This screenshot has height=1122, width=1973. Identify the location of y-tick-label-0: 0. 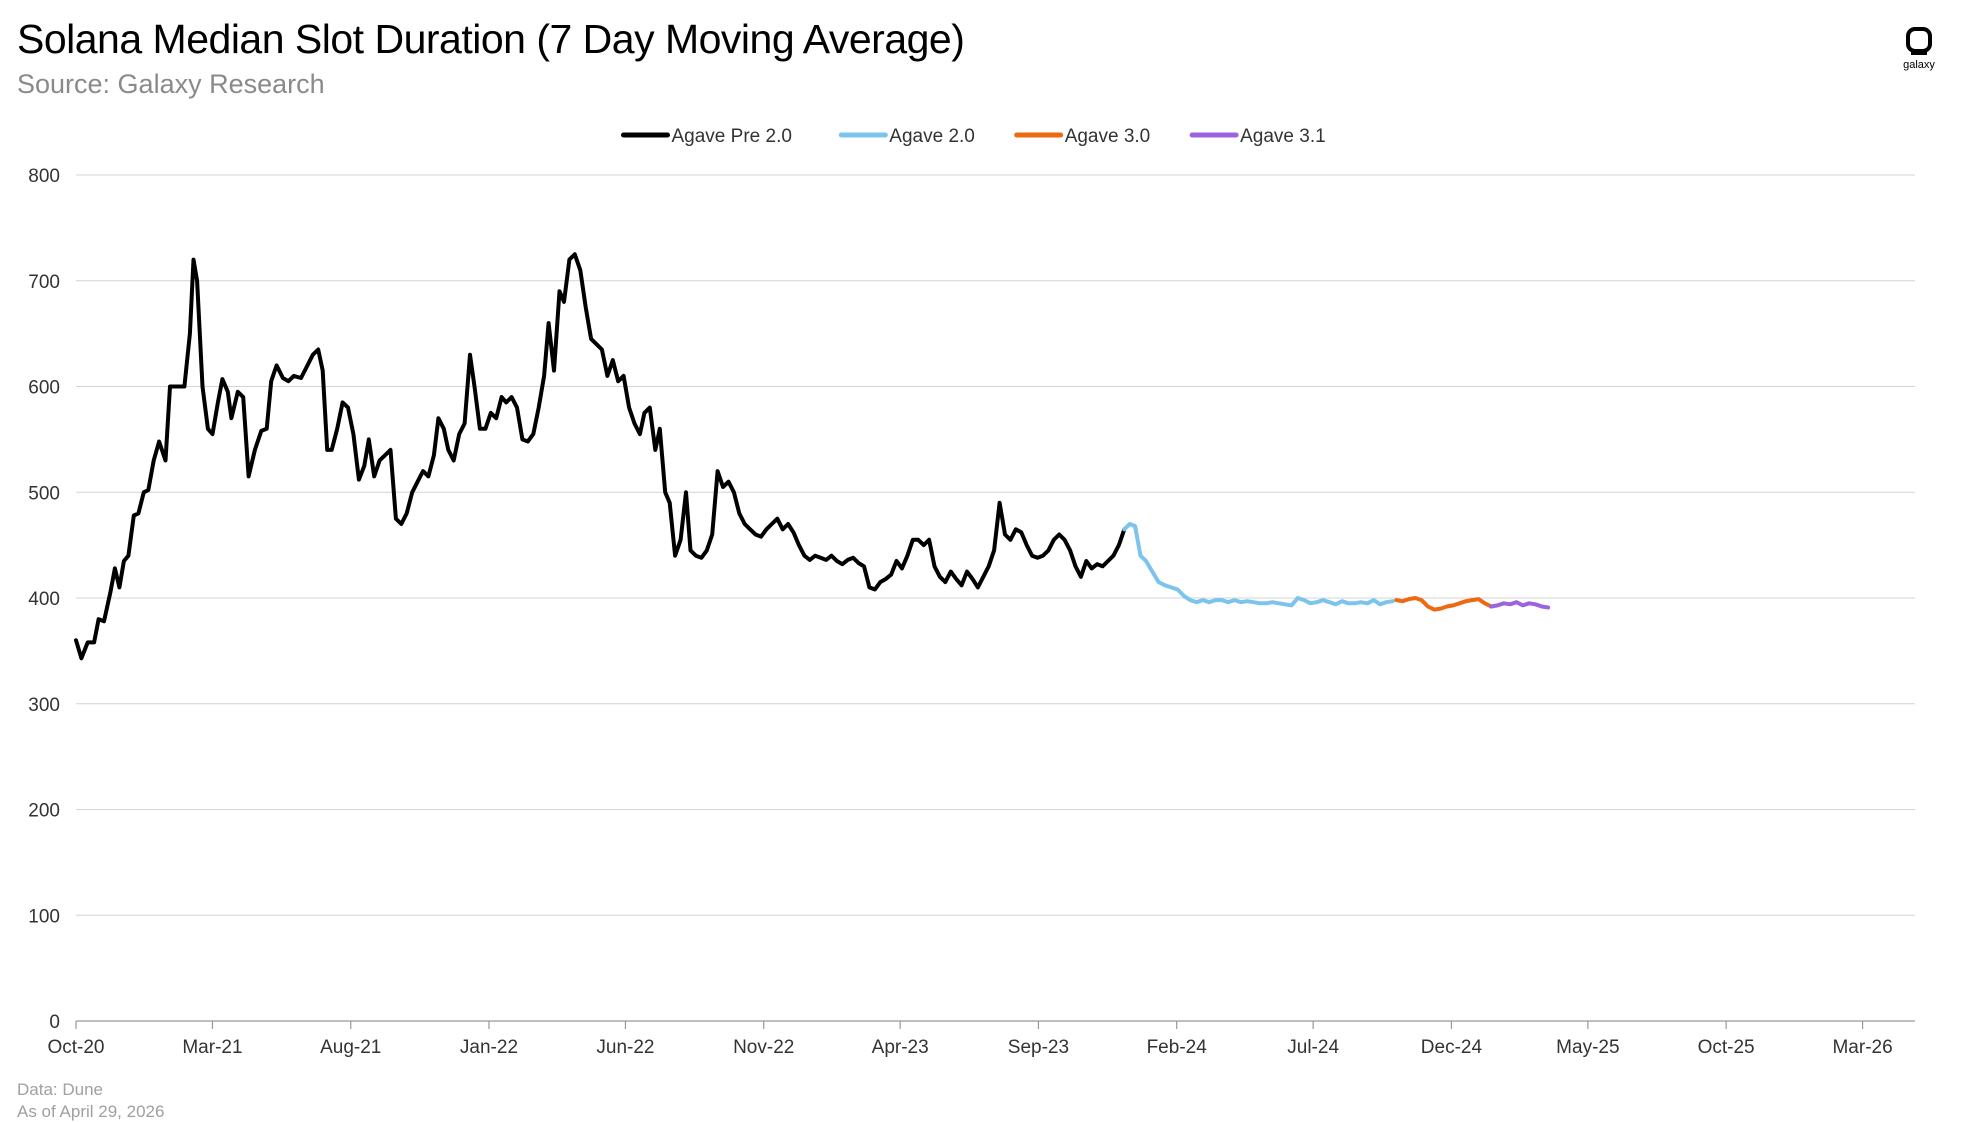
(54, 1022).